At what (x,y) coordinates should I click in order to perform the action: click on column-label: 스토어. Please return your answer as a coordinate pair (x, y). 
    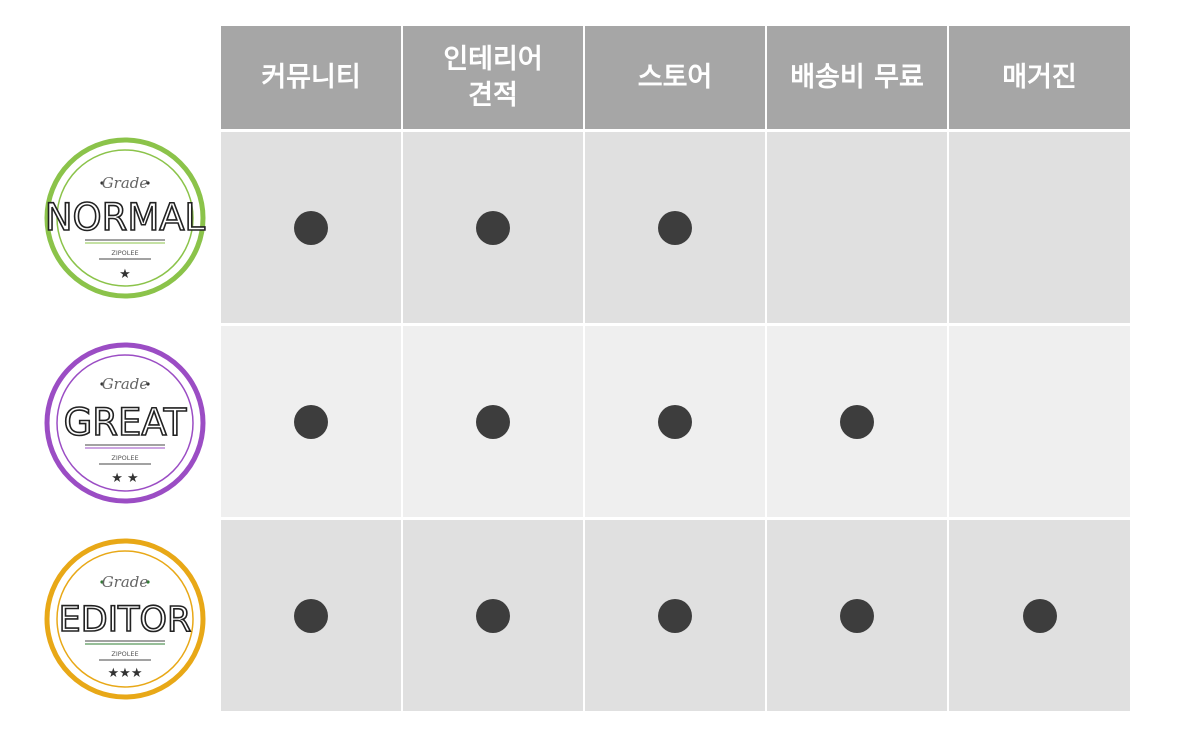
    Looking at the image, I should click on (675, 77).